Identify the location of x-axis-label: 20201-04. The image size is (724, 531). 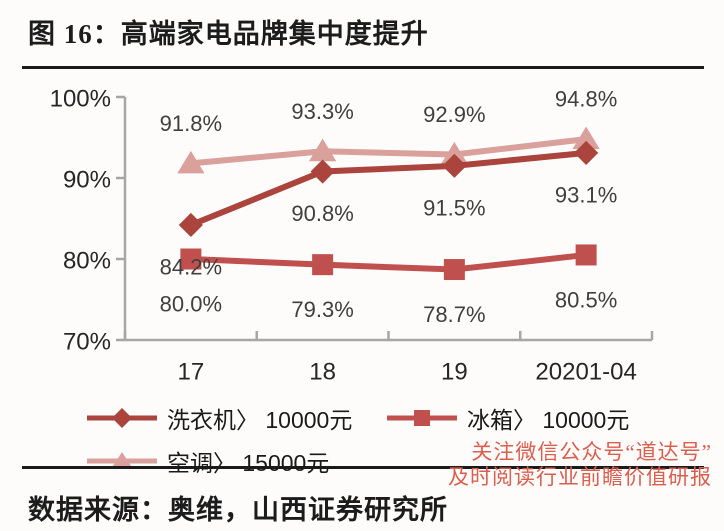
(585, 372).